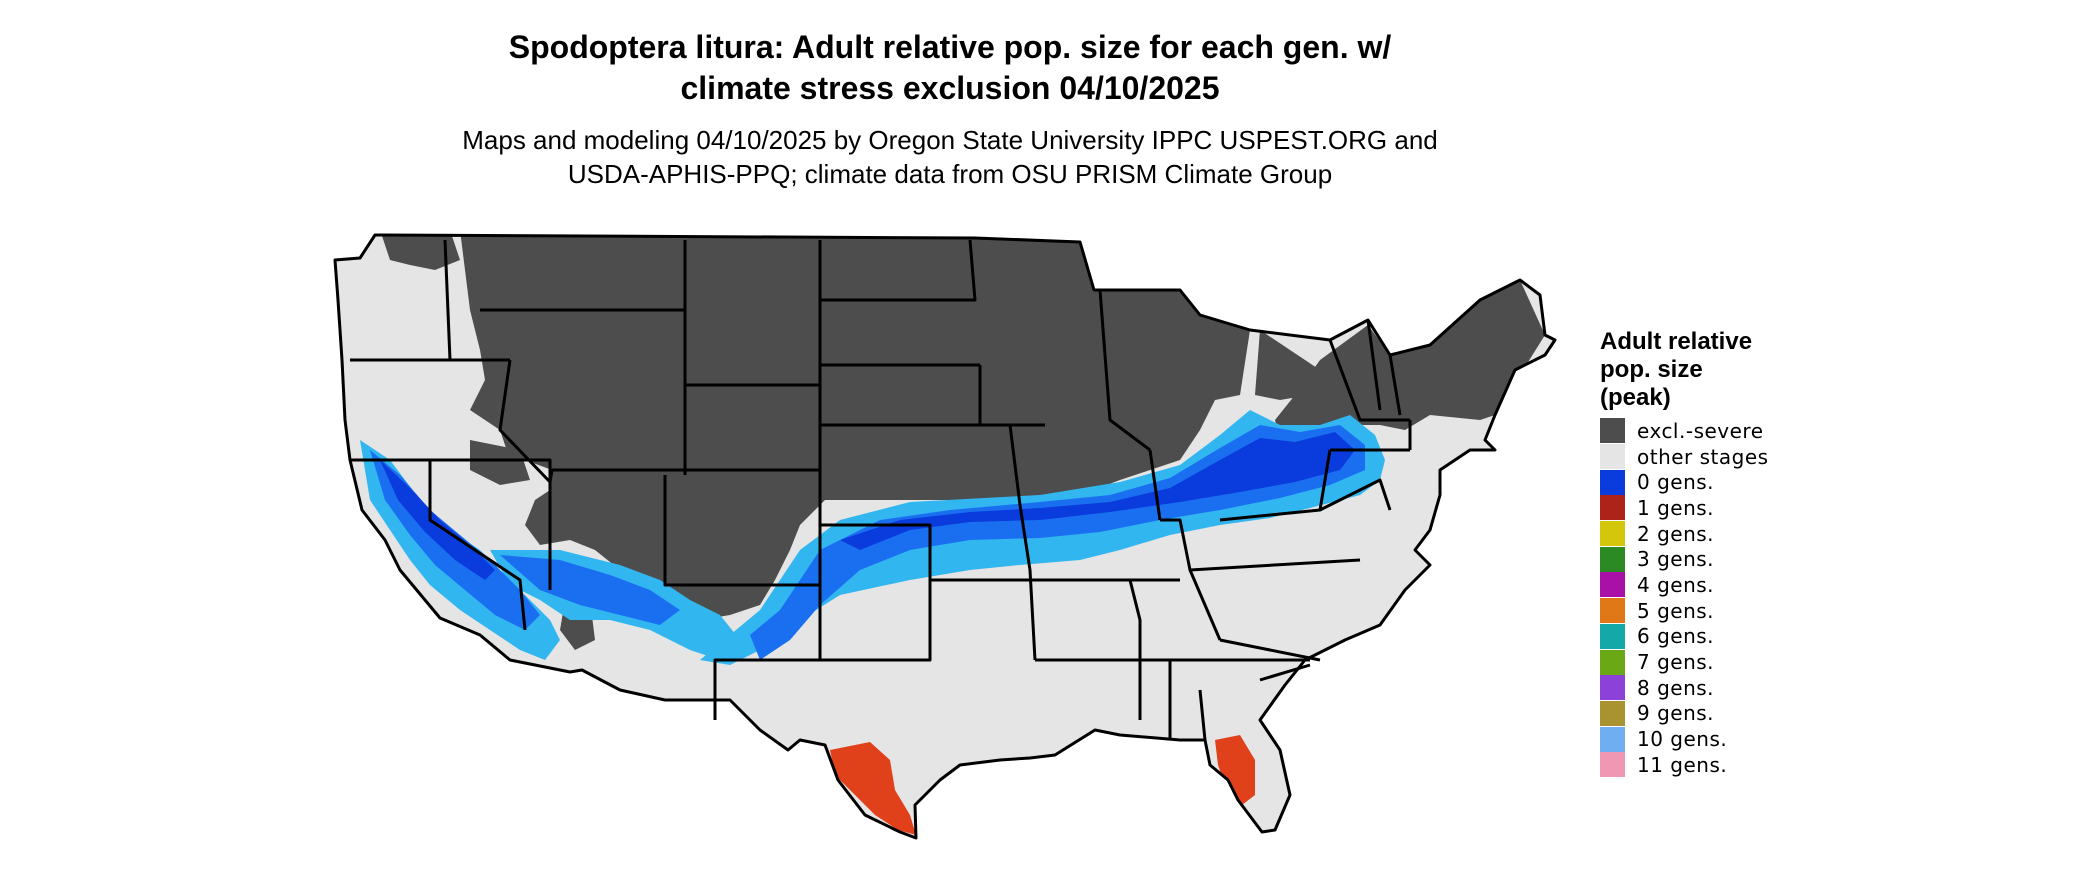  I want to click on legend-item: 0 gens., so click(1750, 482).